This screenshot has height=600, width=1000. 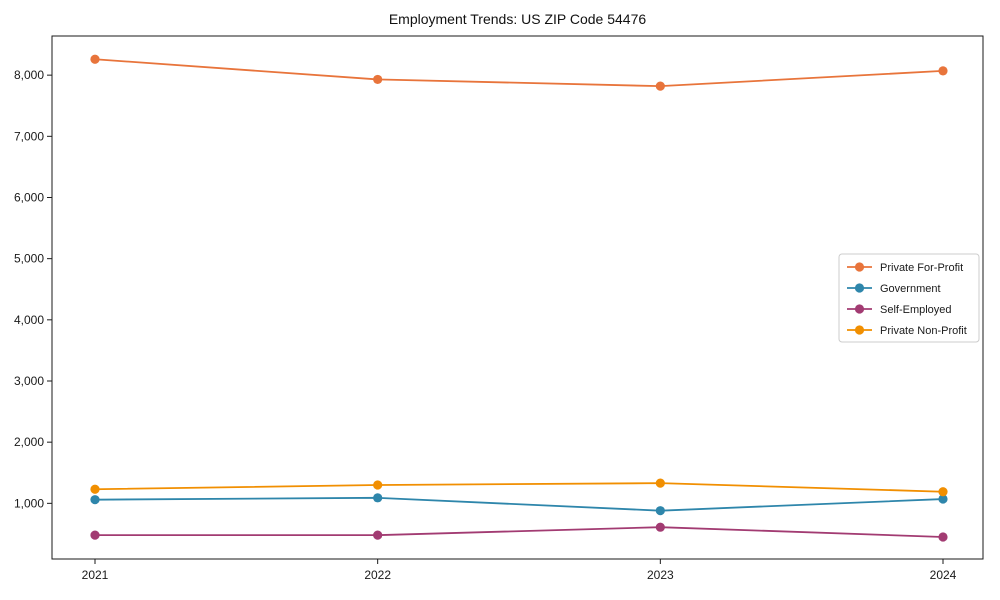 What do you see at coordinates (943, 575) in the screenshot?
I see `x-tick-label: 2024` at bounding box center [943, 575].